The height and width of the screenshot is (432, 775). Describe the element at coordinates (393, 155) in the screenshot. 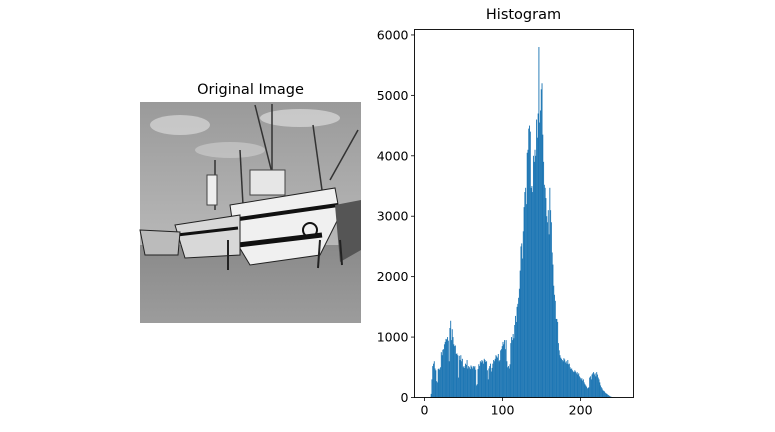

I see `y-tick-label: 4000` at that location.